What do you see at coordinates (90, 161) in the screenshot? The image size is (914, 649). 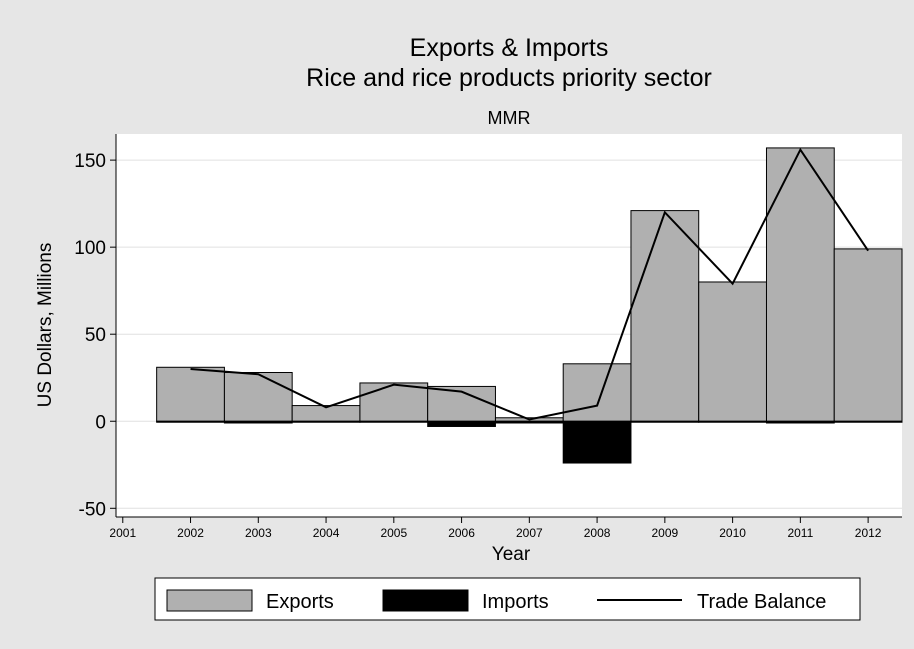 I see `y-tick-label: 150` at bounding box center [90, 161].